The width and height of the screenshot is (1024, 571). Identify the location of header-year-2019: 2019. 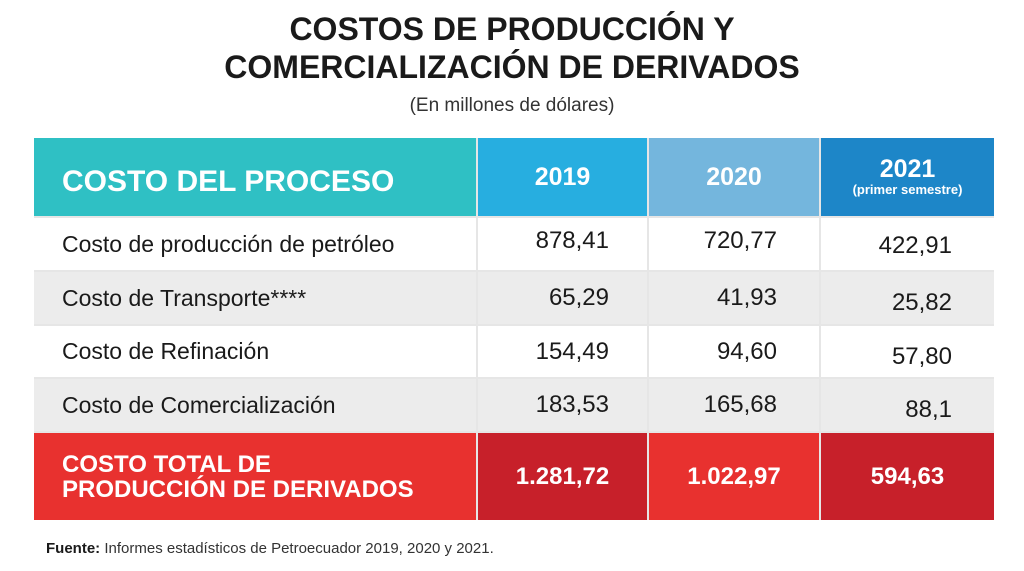
(562, 177).